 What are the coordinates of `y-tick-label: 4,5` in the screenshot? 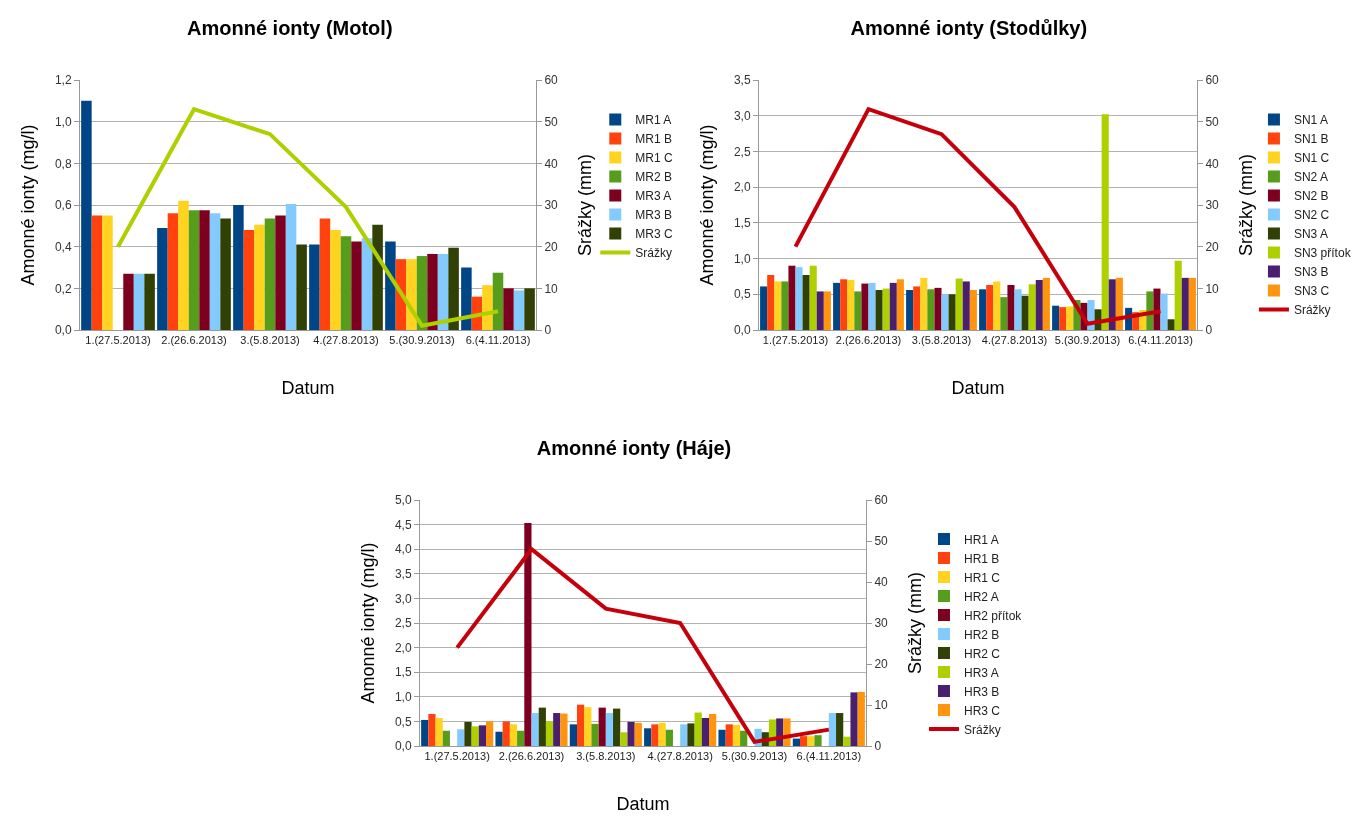 It's located at (403, 524).